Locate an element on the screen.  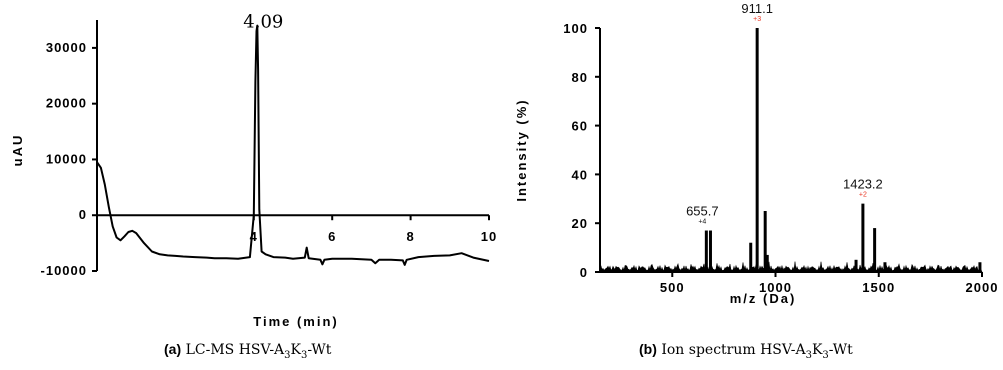
x-tick-label-b: 2000 is located at coordinates (982, 287).